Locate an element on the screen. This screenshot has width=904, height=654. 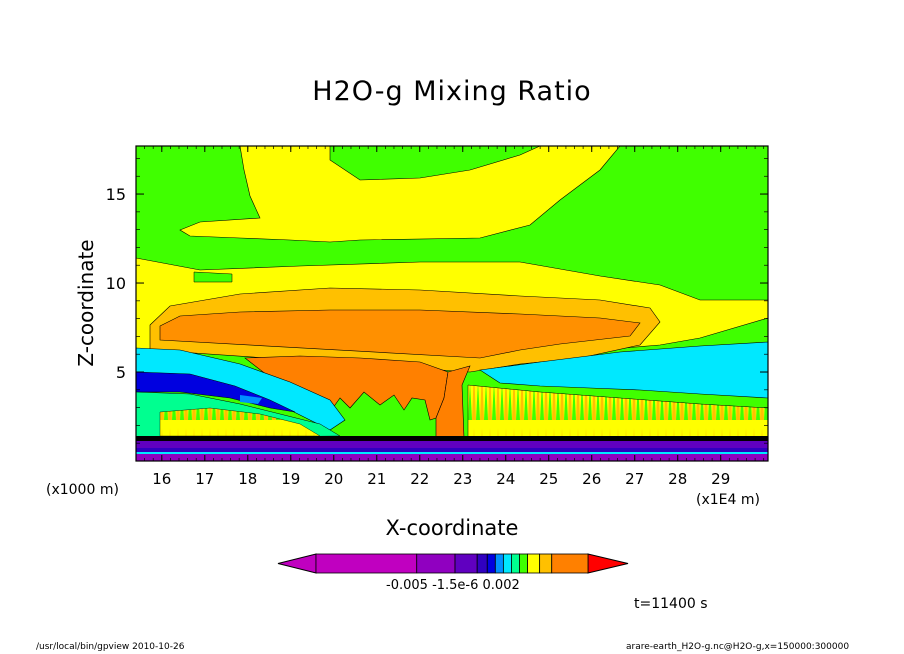
x-tick-label: 19 is located at coordinates (290, 479).